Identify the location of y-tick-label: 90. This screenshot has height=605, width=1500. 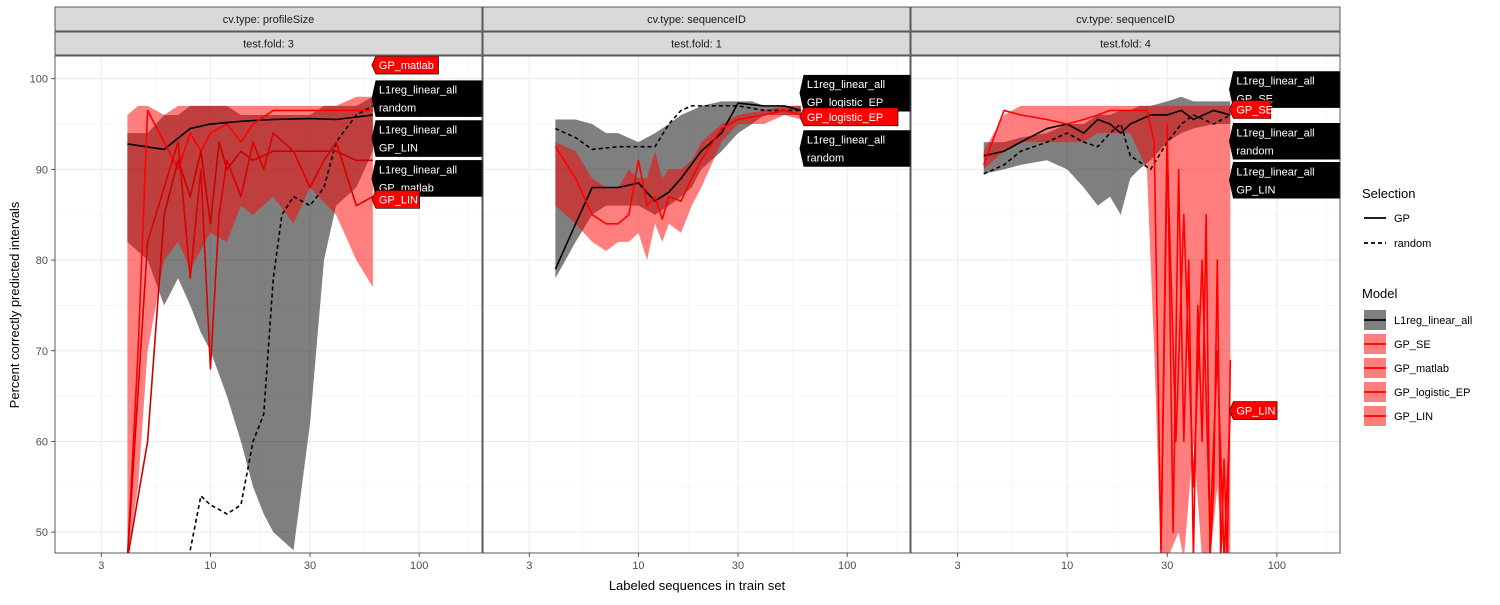
(42, 170).